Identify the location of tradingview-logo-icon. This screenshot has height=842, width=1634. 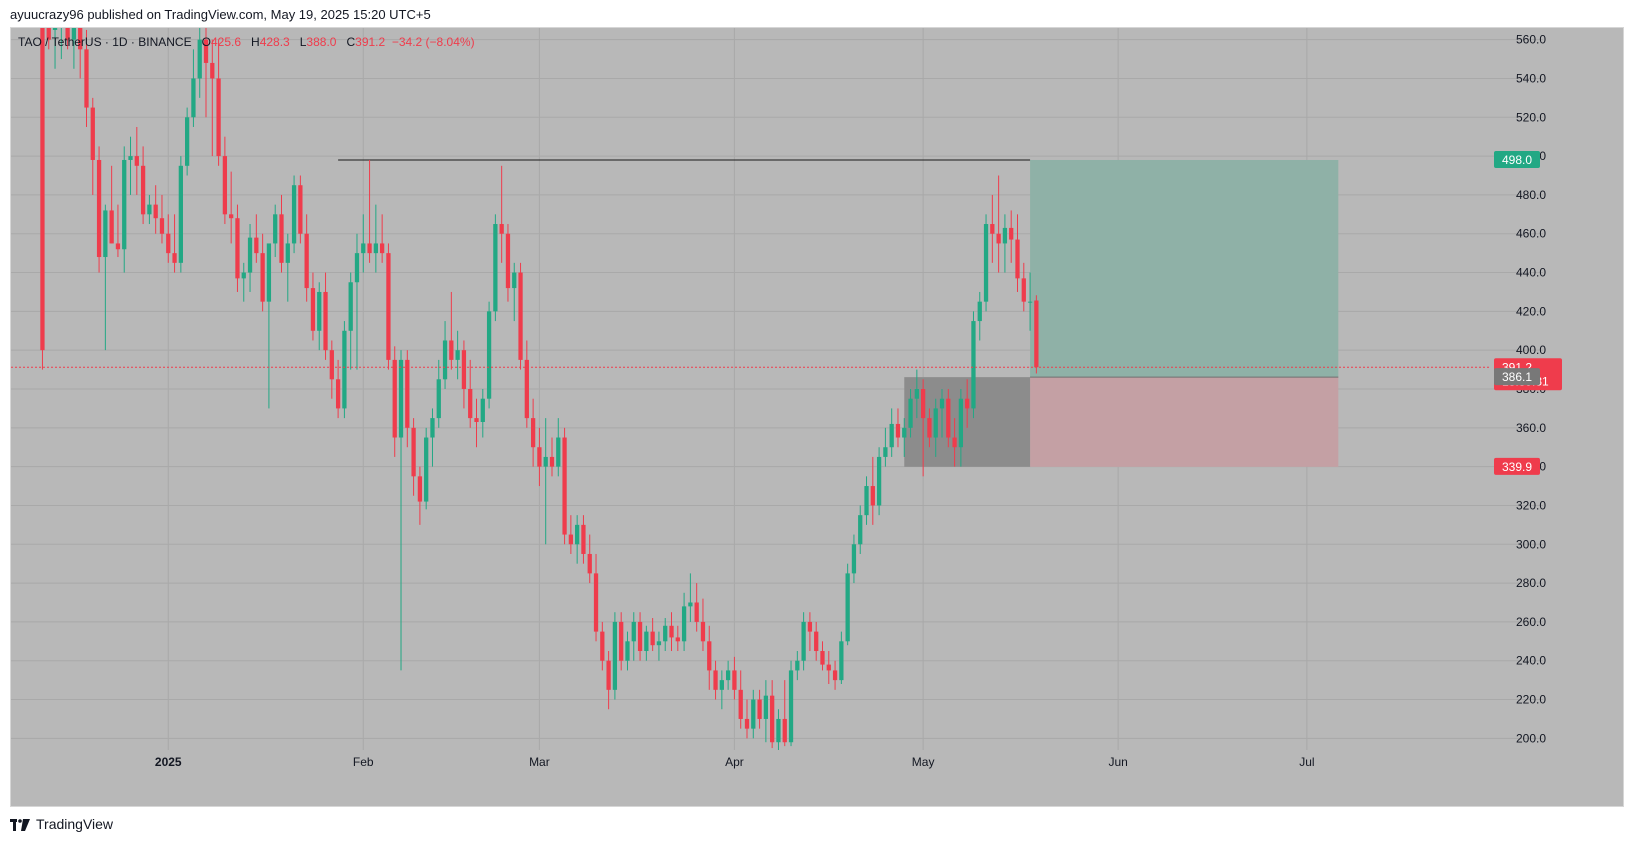
(20, 824).